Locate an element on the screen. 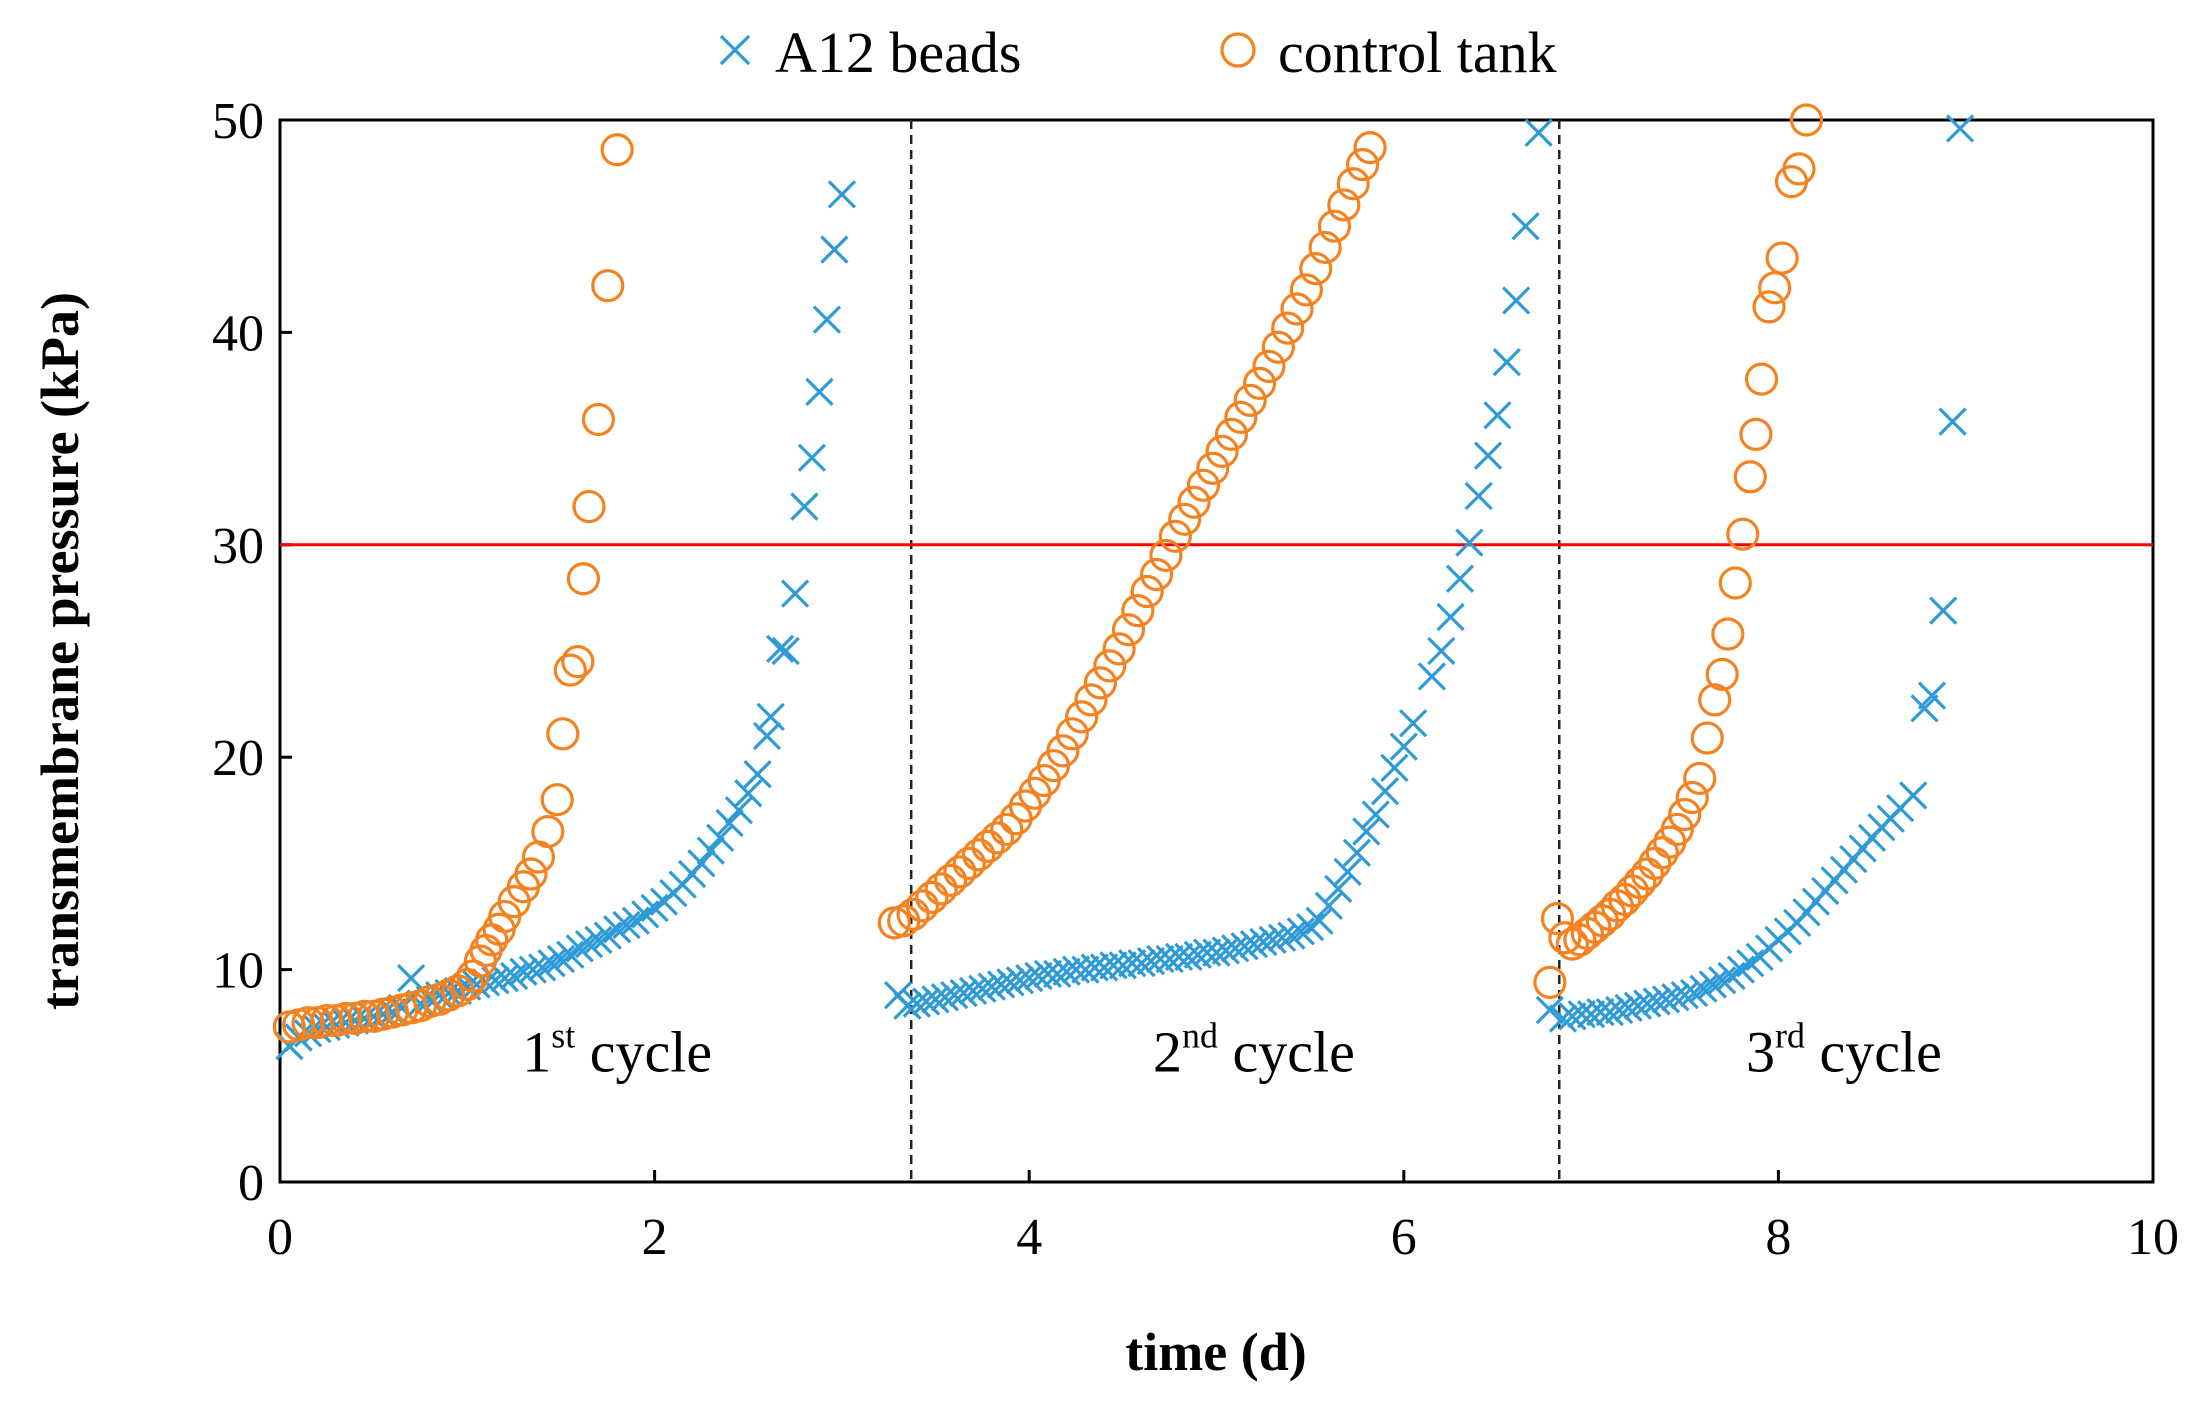 The height and width of the screenshot is (1402, 2204). cycle-labels: 1st cycle 2nd cycle 3rd cycle is located at coordinates (1232, 1050).